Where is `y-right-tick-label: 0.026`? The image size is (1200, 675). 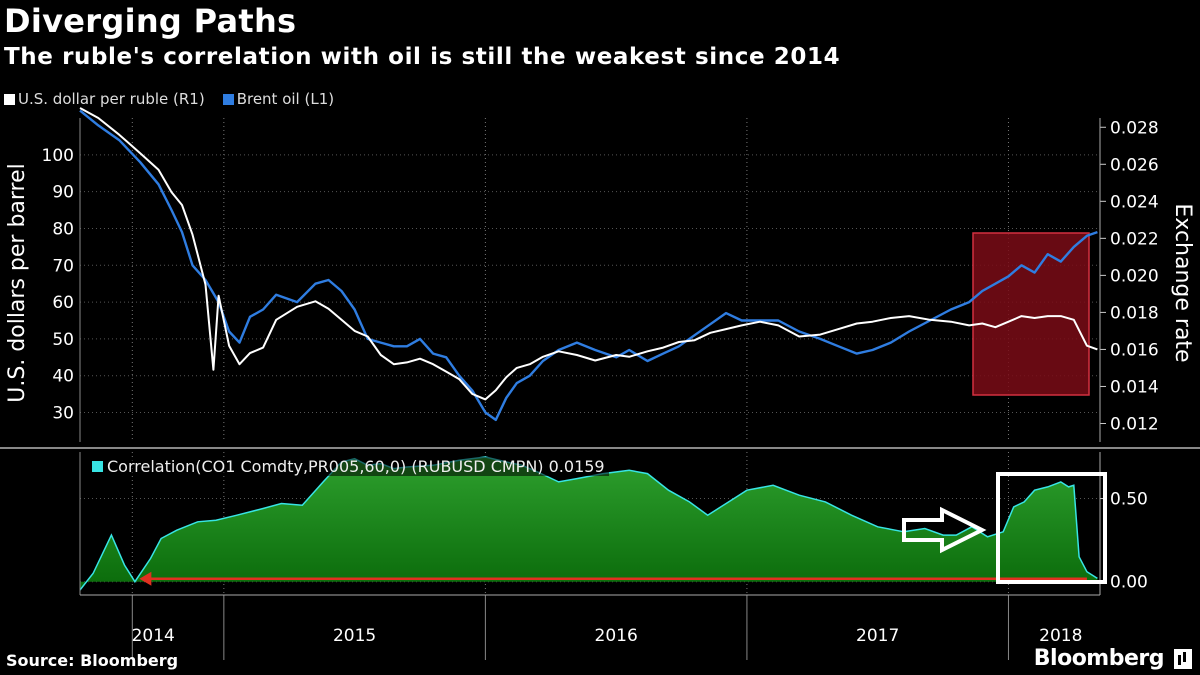
y-right-tick-label: 0.026 is located at coordinates (1134, 165).